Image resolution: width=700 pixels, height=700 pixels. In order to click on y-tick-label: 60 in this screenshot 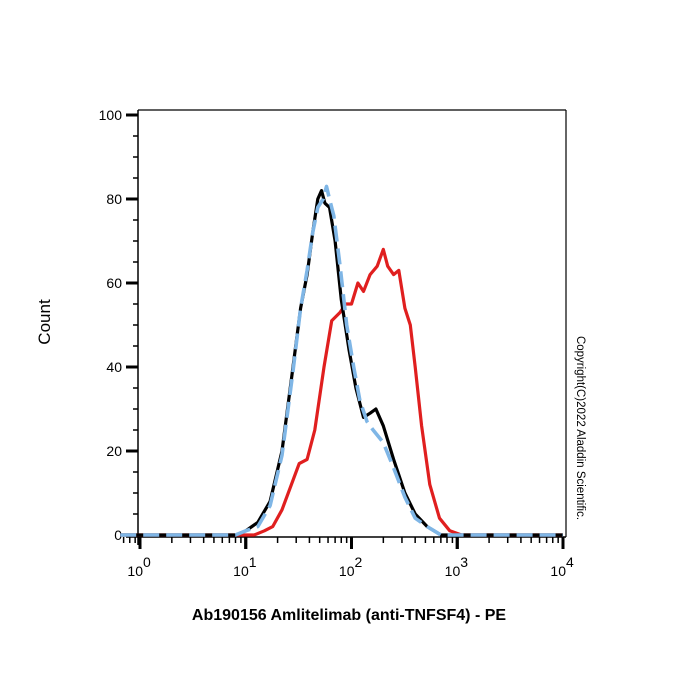, I will do `click(114, 283)`.